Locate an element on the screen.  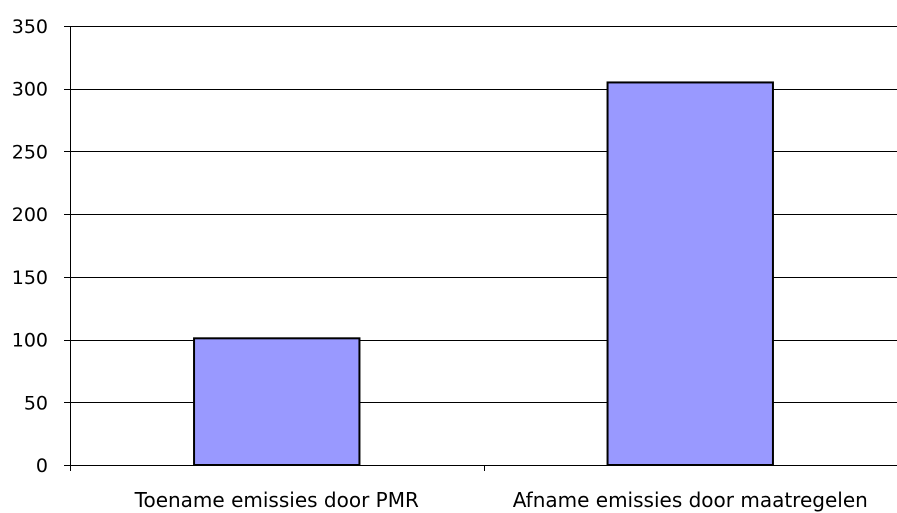
y-tick-label-300: 300 is located at coordinates (30, 90).